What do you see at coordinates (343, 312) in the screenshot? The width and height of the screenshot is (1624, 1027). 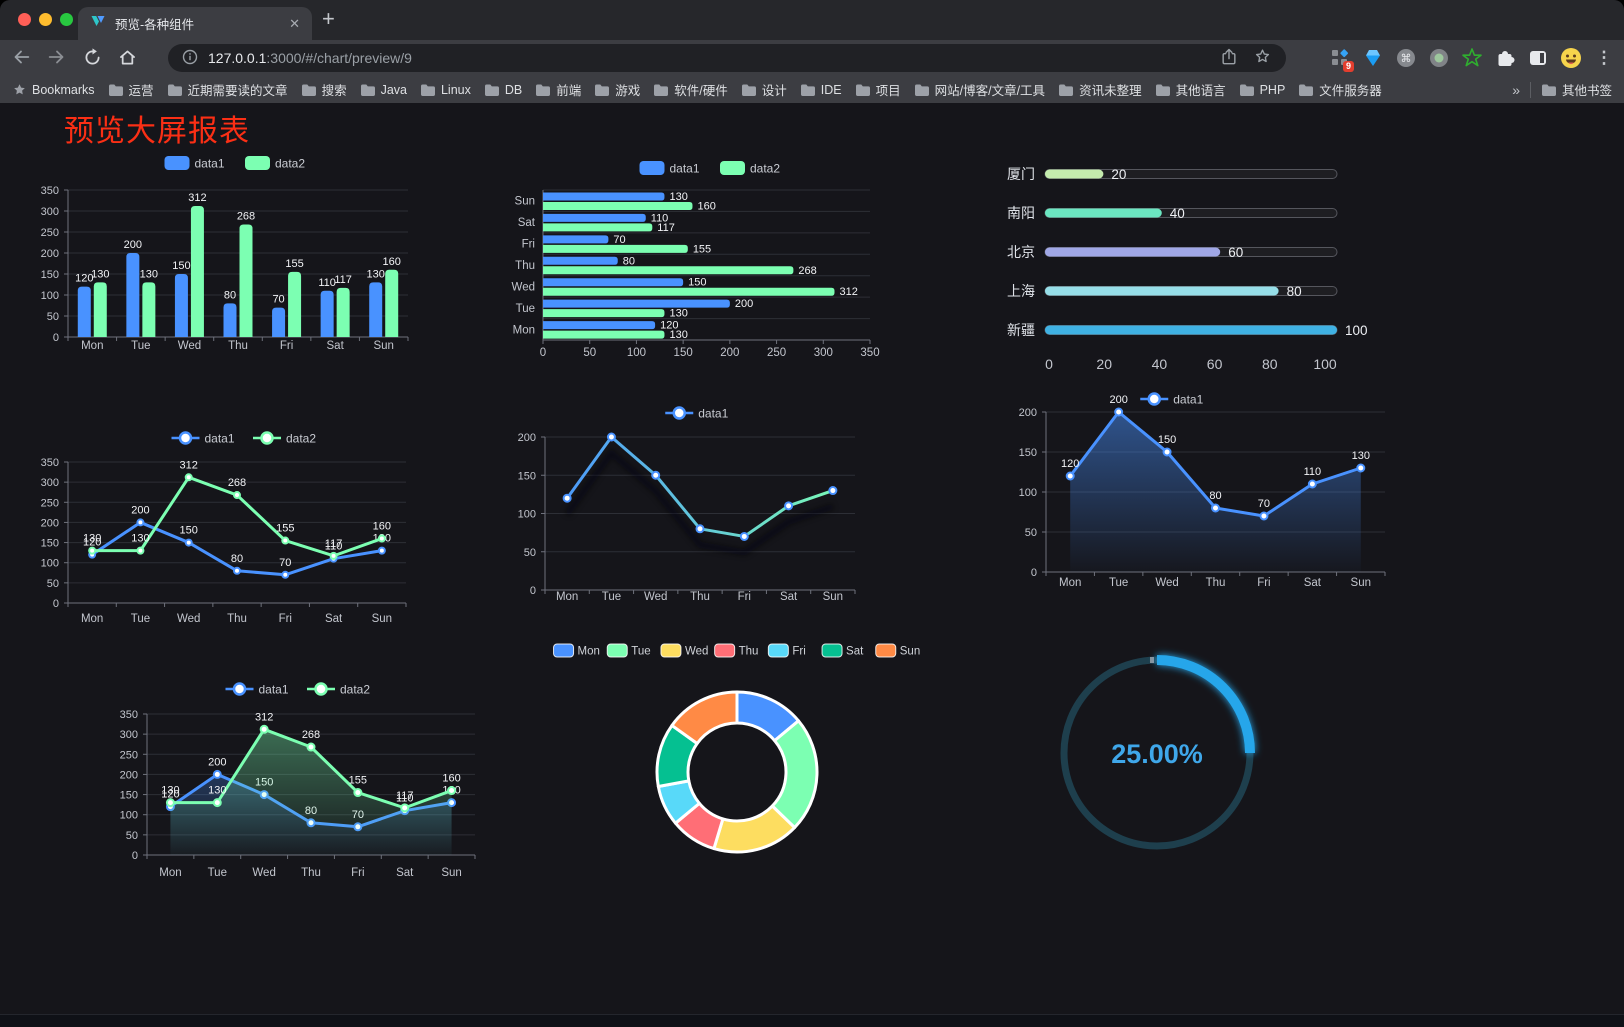 I see `bar-data2-Sat` at bounding box center [343, 312].